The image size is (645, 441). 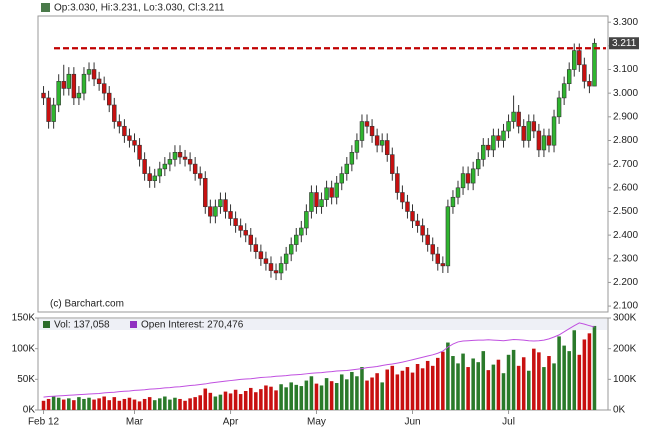 I want to click on volume-legend: Vol: 137,058, so click(x=82, y=325).